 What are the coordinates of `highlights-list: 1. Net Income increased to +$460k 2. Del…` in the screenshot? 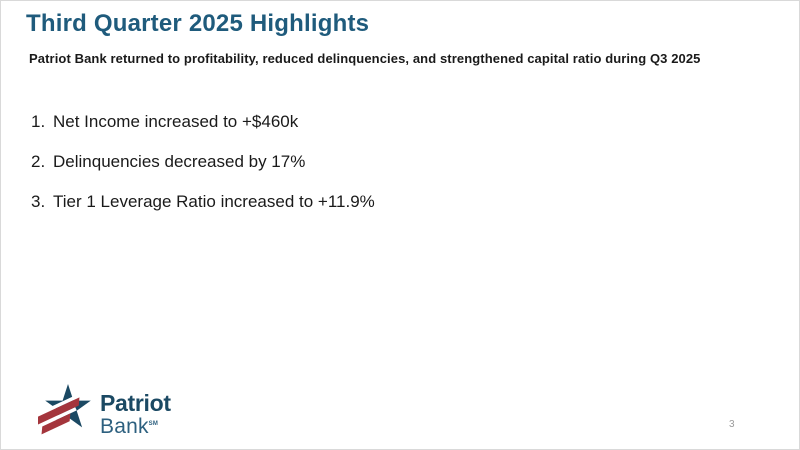 It's located at (203, 173).